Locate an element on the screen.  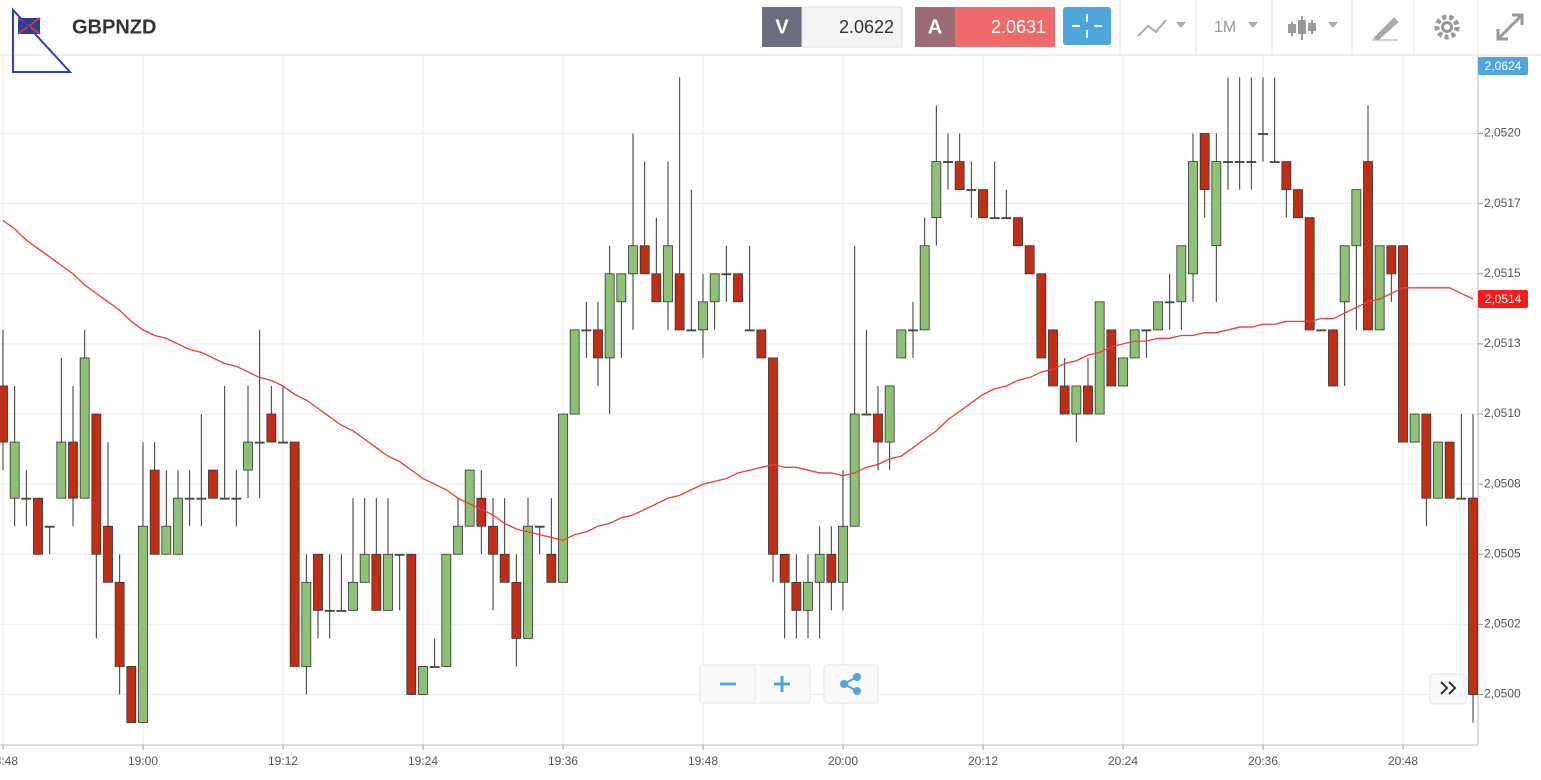
buy-button is located at coordinates (935, 27).